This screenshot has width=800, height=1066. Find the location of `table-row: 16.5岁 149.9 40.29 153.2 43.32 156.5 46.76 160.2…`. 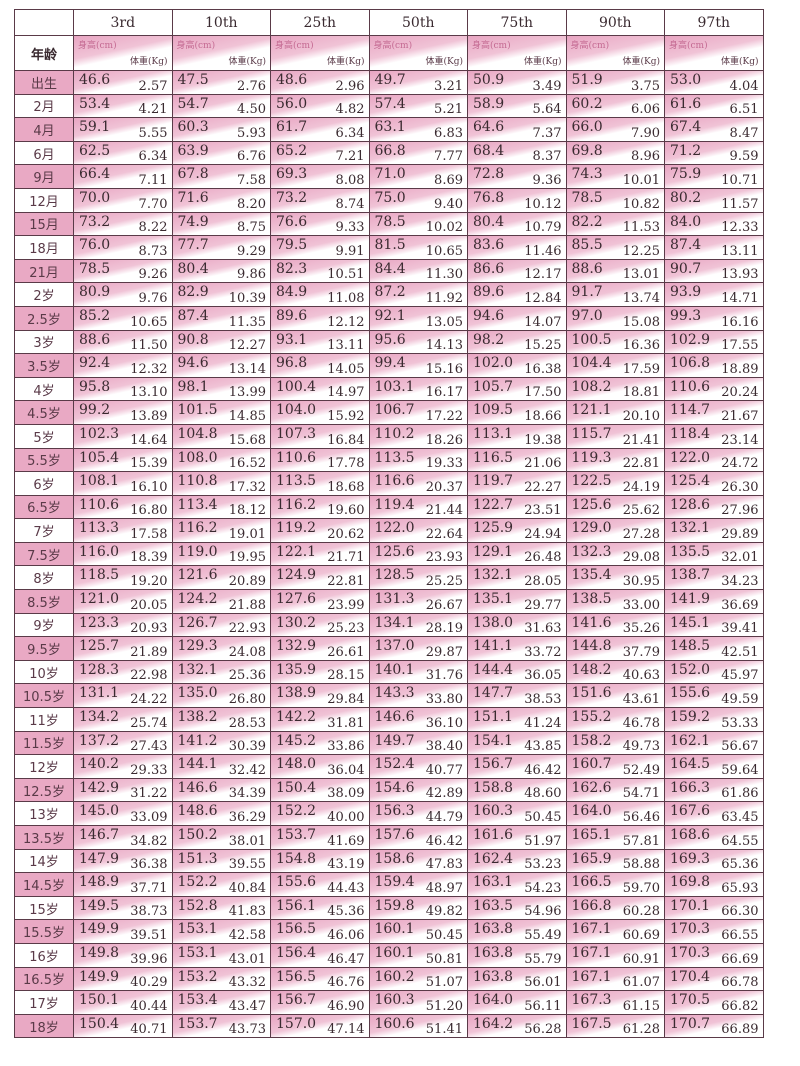

table-row: 16.5岁 149.9 40.29 153.2 43.32 156.5 46.76 160.2… is located at coordinates (389, 979).